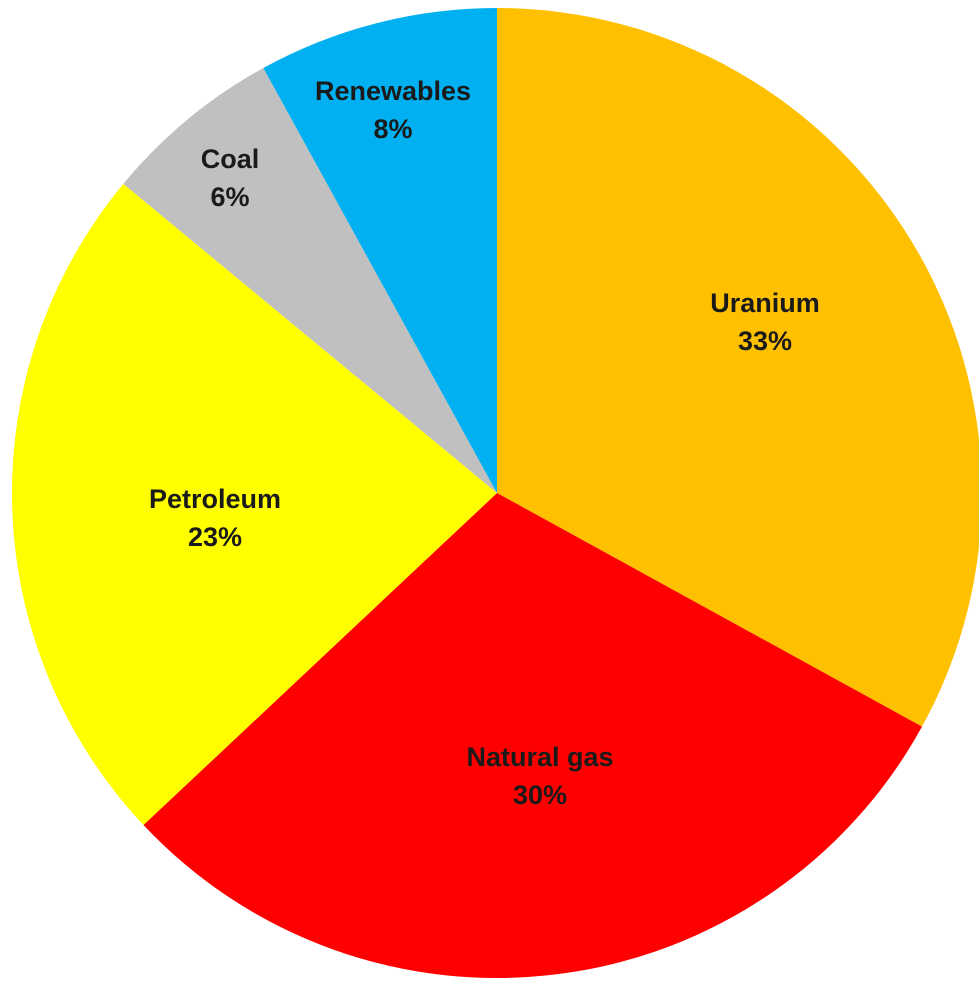  I want to click on slice-value-uranium: 33%, so click(765, 341).